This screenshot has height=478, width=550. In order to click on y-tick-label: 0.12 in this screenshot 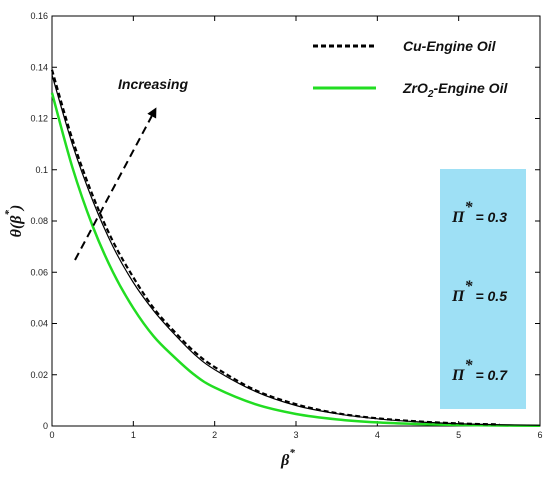, I will do `click(39, 119)`.